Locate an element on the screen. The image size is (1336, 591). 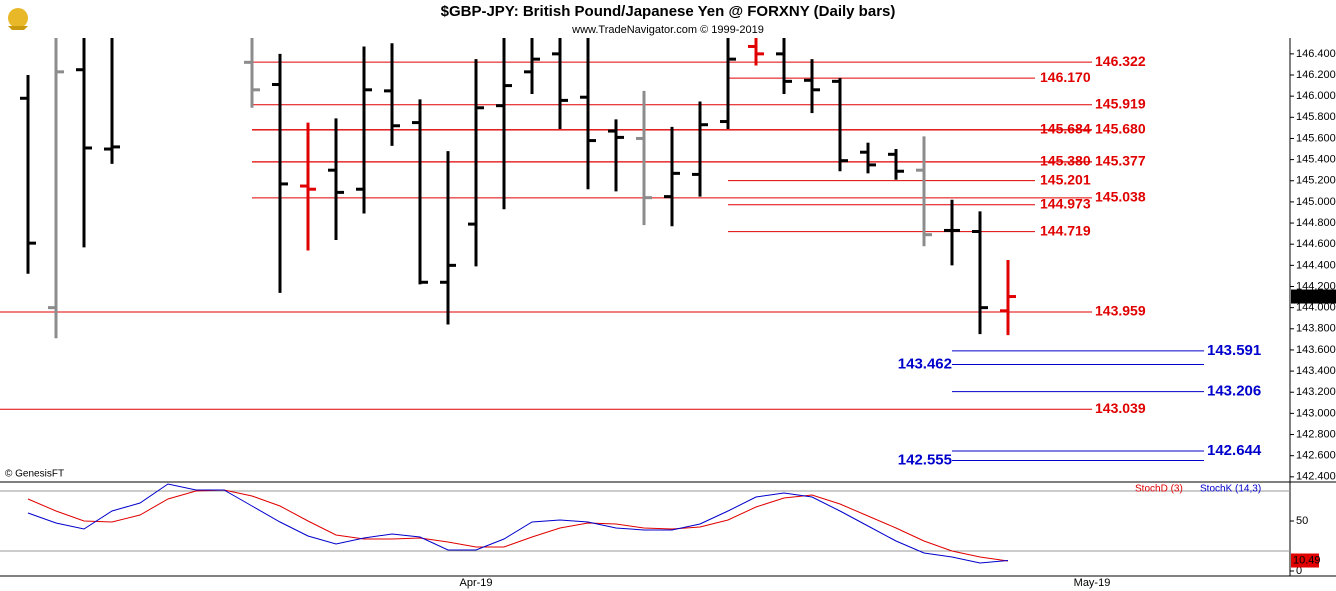
level-label: 144.719 is located at coordinates (1065, 230).